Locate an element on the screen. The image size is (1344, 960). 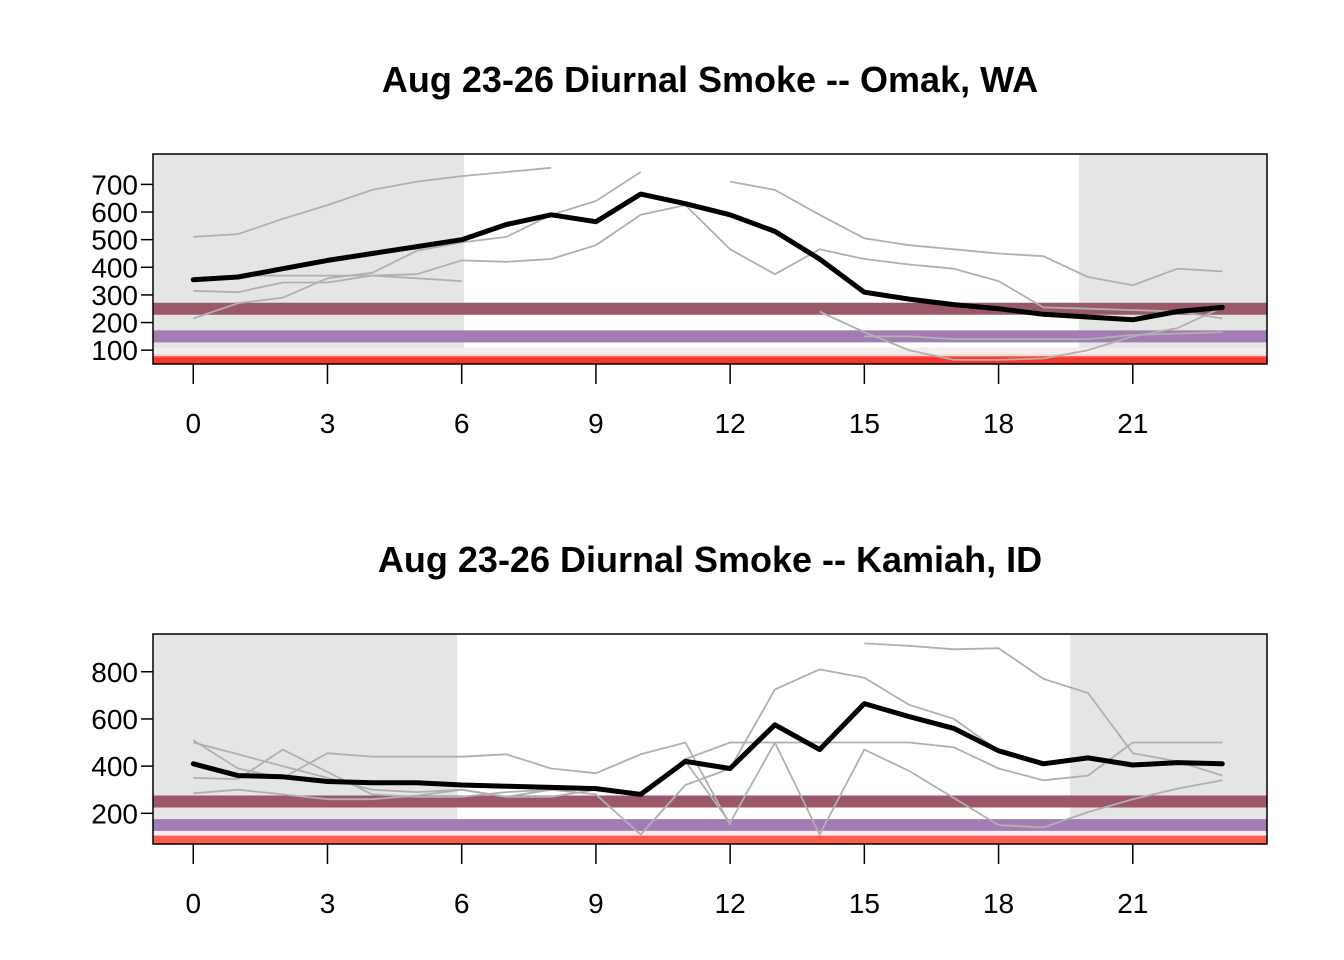
y-tick-label: 700 is located at coordinates (114, 184).